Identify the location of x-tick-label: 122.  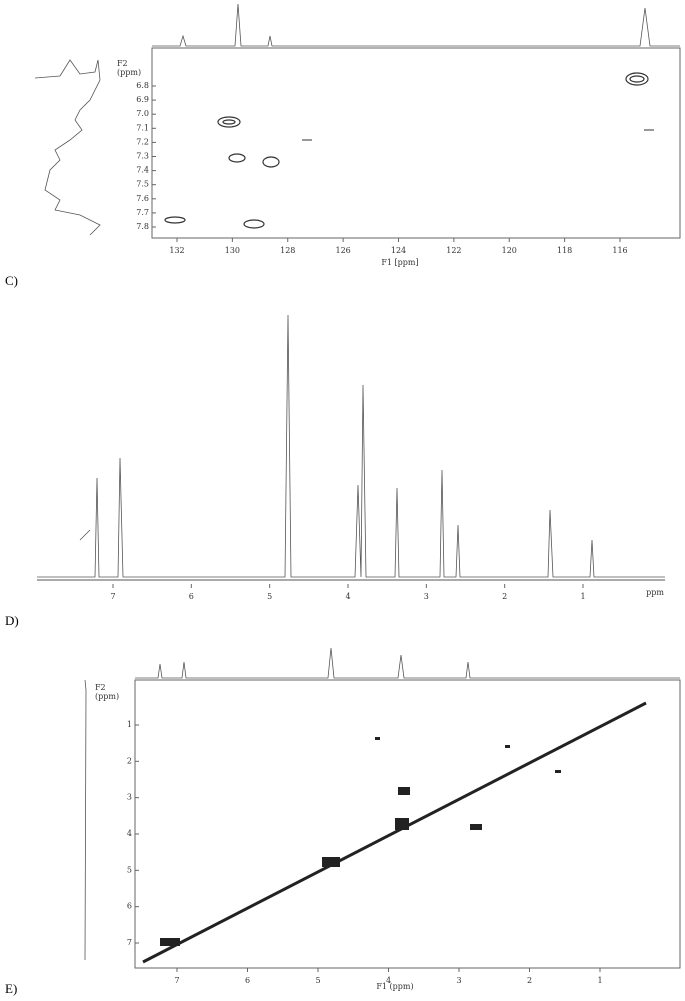
(453, 250).